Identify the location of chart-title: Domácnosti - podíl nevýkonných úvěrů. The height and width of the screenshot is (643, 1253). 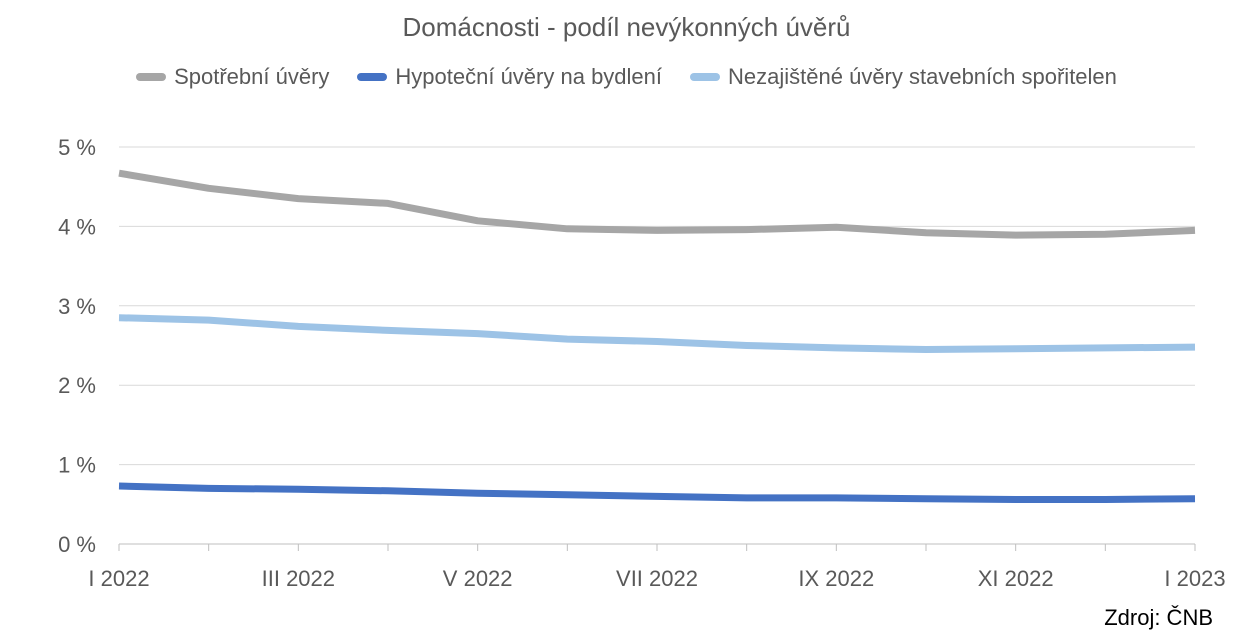
(626, 27).